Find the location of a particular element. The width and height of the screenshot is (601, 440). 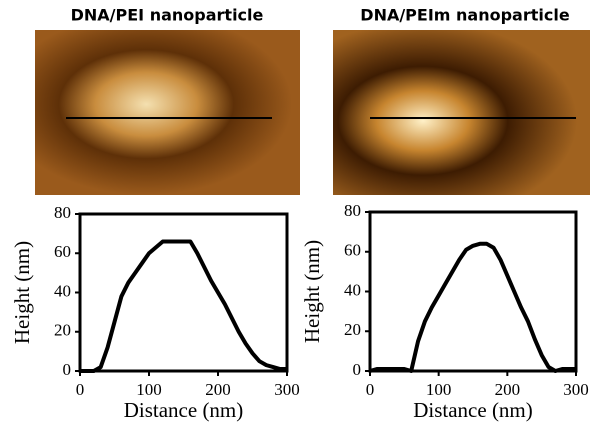

chart-title: DNA/PEI nanoparticle is located at coordinates (167, 15).